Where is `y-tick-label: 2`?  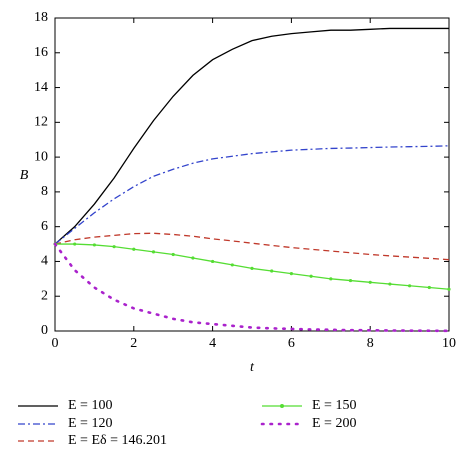
y-tick-label: 2 is located at coordinates (44, 295).